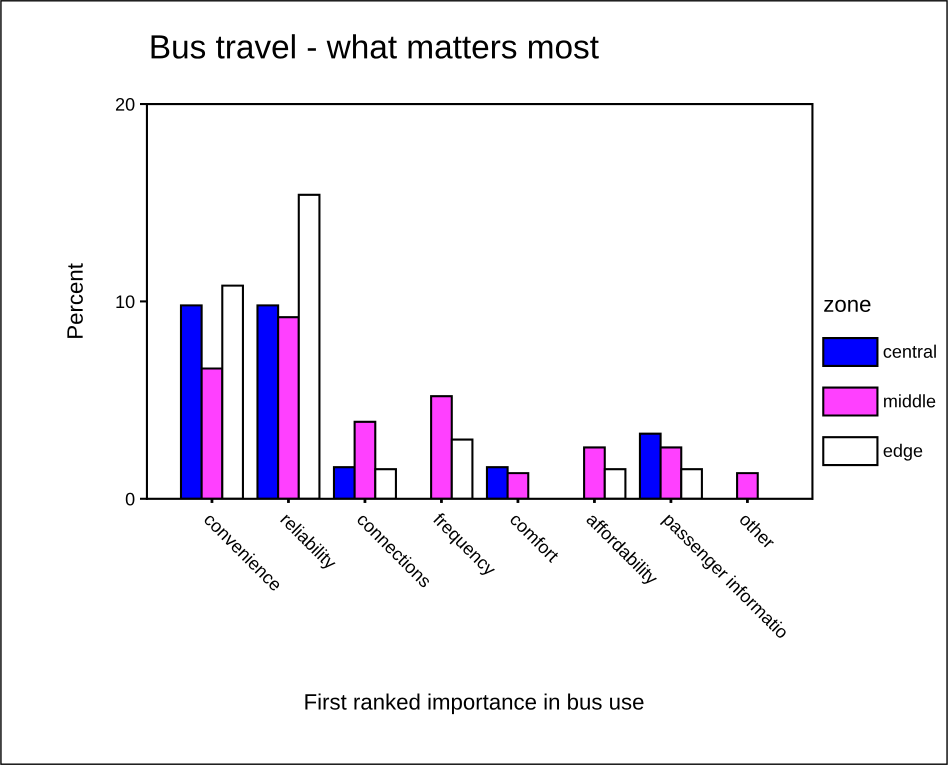 This screenshot has height=765, width=948. Describe the element at coordinates (125, 301) in the screenshot. I see `y-tick-label: 10` at that location.